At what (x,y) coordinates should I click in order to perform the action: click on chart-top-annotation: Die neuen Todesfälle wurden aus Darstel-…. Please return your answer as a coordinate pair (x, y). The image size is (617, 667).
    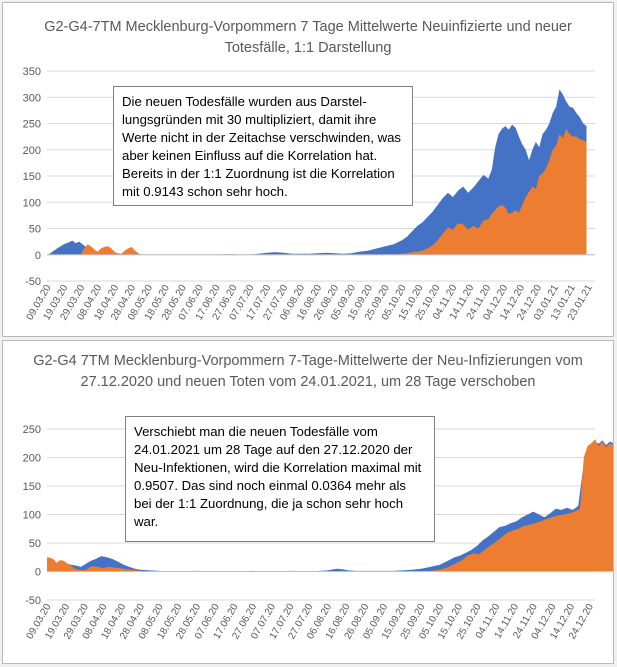
    Looking at the image, I should click on (263, 146).